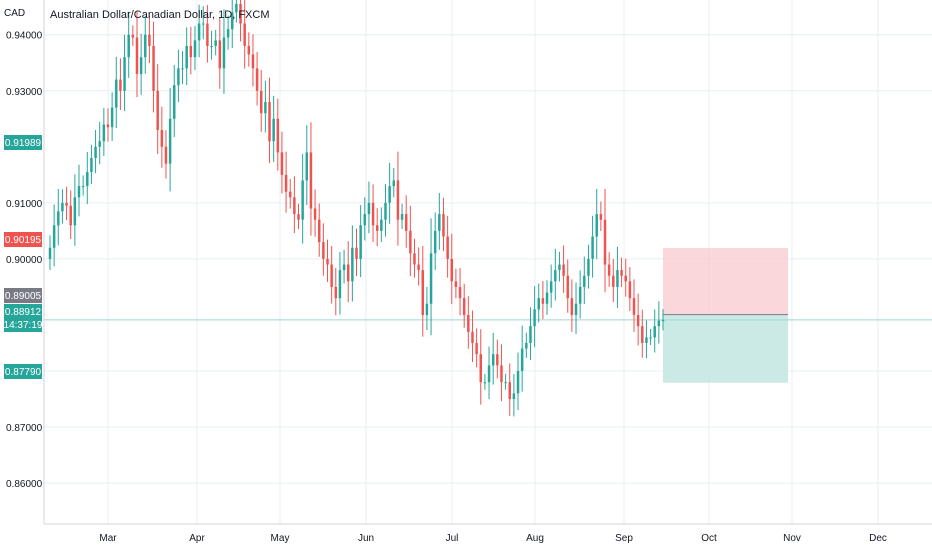  I want to click on time-tick-label: Jul, so click(452, 538).